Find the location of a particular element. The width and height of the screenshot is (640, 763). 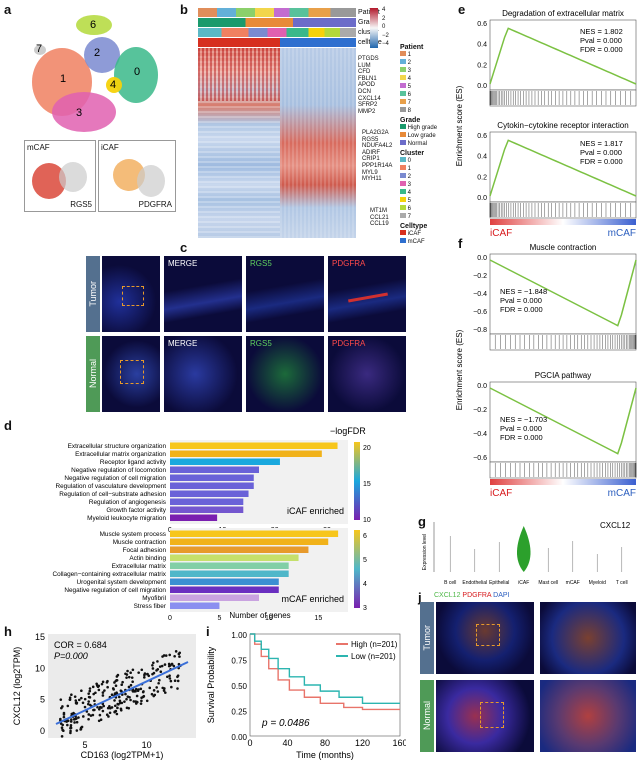

cell-label: Epithelial is located at coordinates (499, 583).